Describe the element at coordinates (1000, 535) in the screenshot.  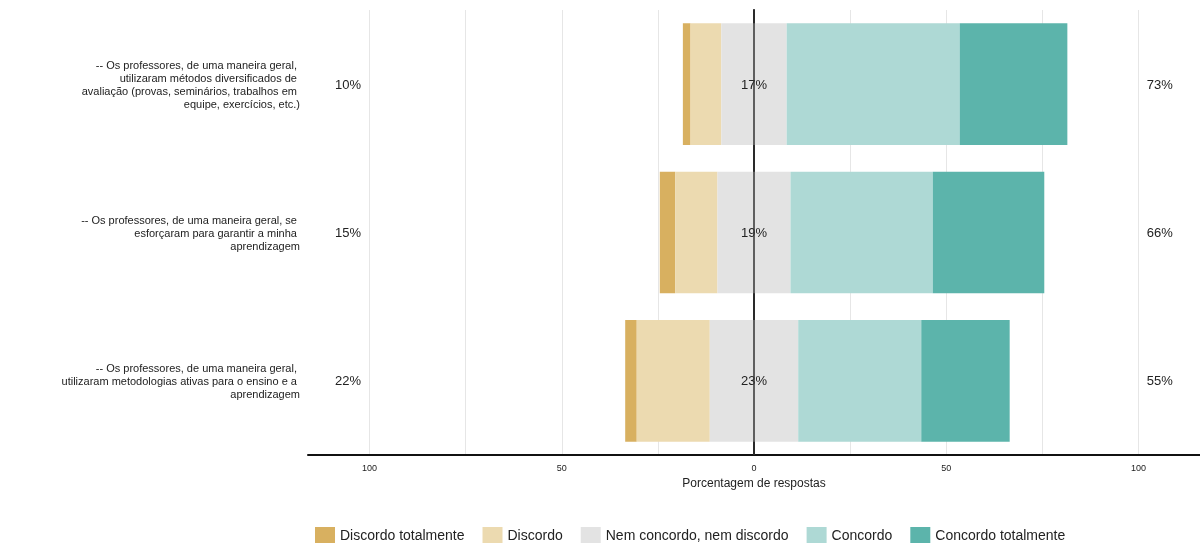
I see `legend-label: Concordo totalmente` at that location.